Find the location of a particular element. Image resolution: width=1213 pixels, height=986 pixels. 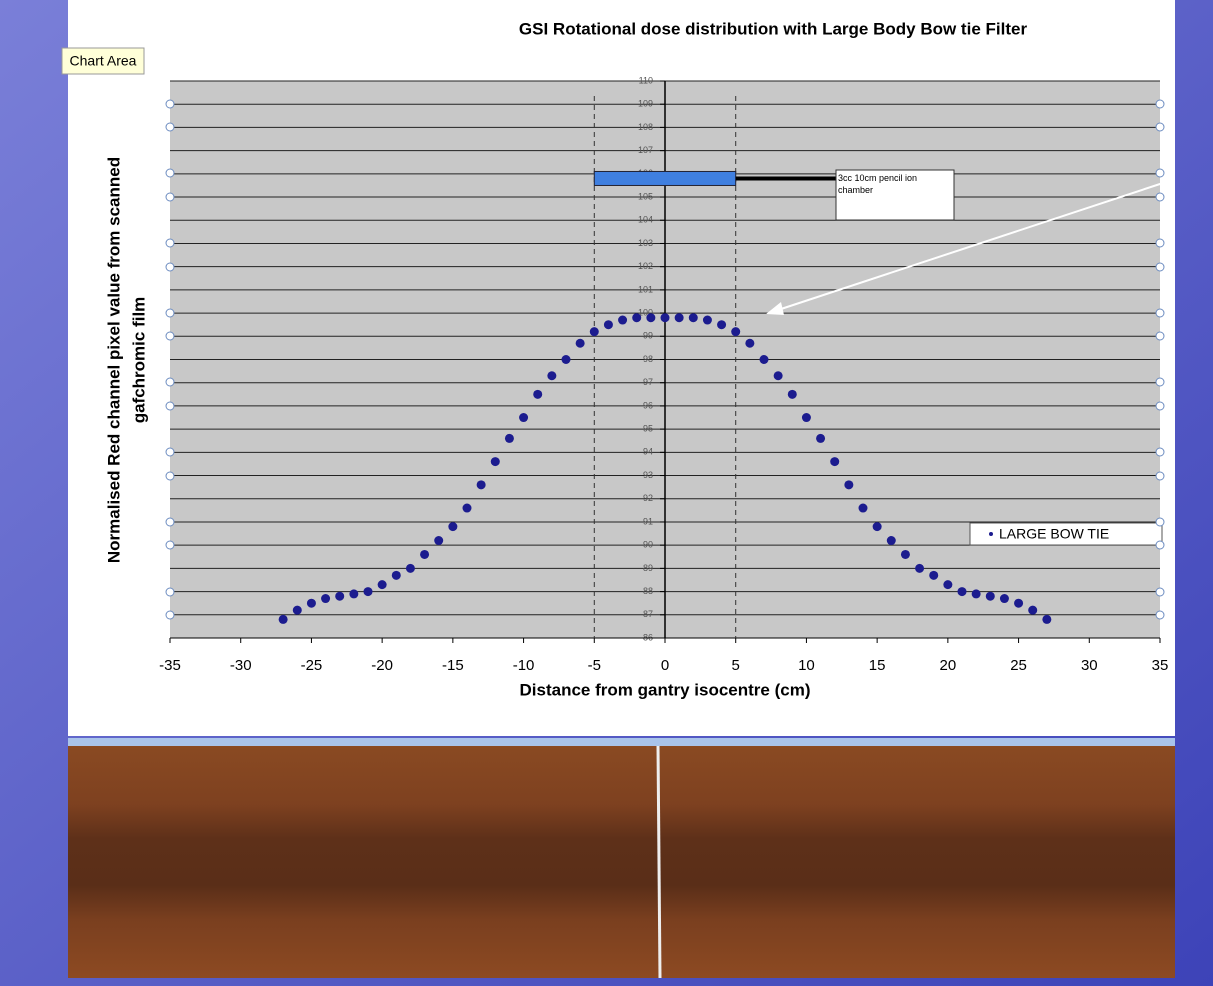

annotation: 3cc 10cm pencil ion chamber is located at coordinates (878, 184).